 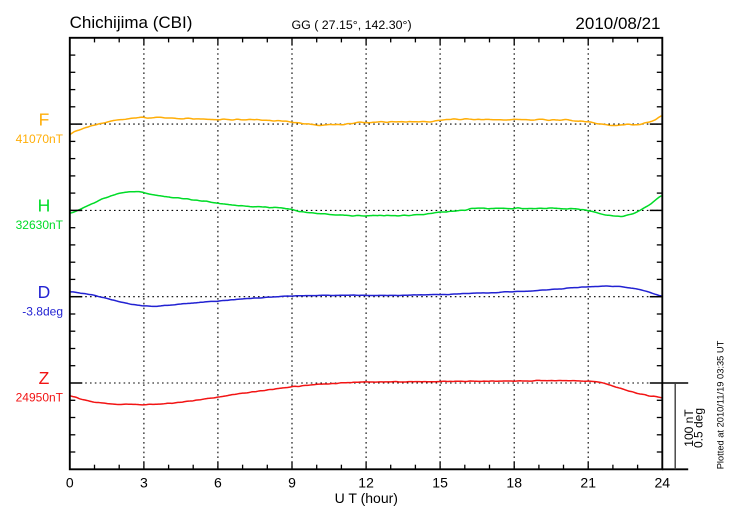 What do you see at coordinates (689, 428) in the screenshot?
I see `svg-text: 100 nT` at bounding box center [689, 428].